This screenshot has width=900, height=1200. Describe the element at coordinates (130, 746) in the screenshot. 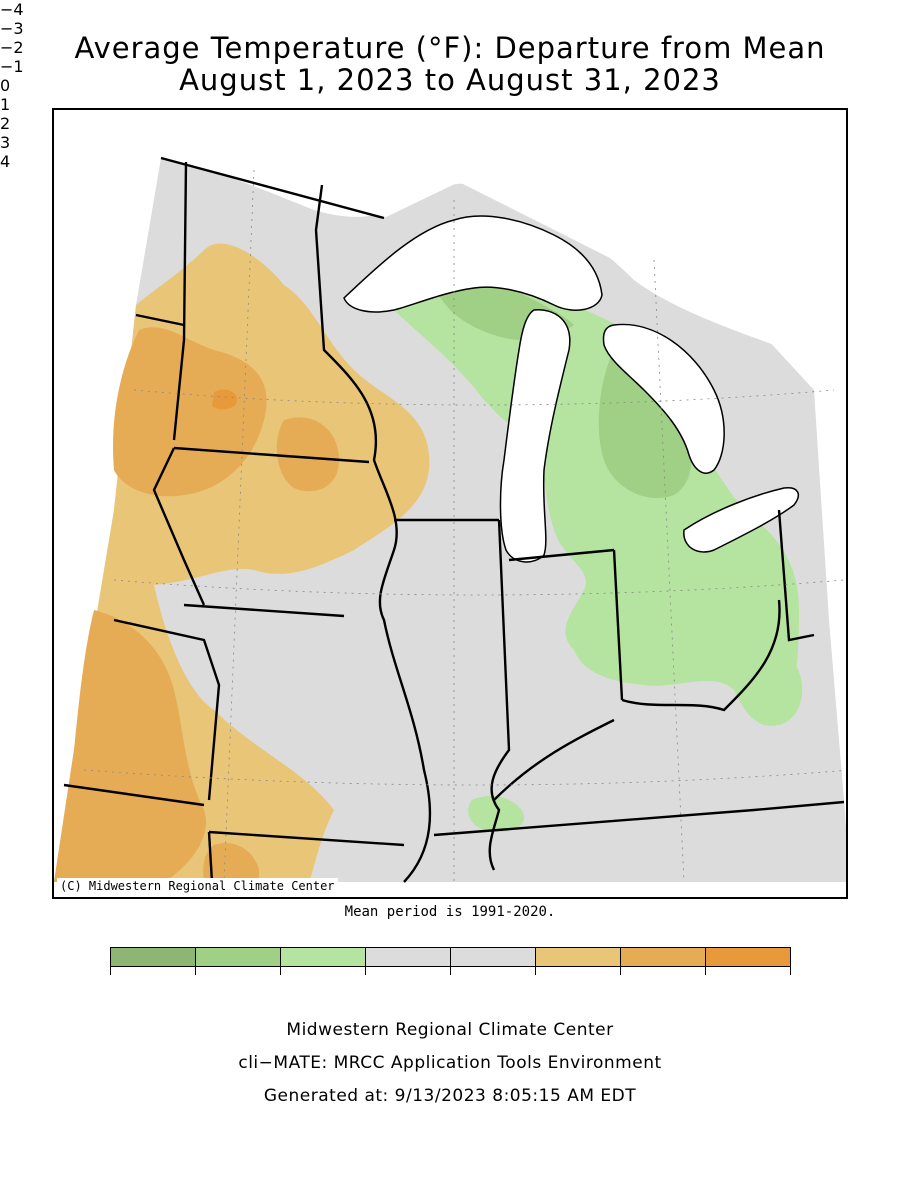

I see `region-warm-2-3-south` at that location.